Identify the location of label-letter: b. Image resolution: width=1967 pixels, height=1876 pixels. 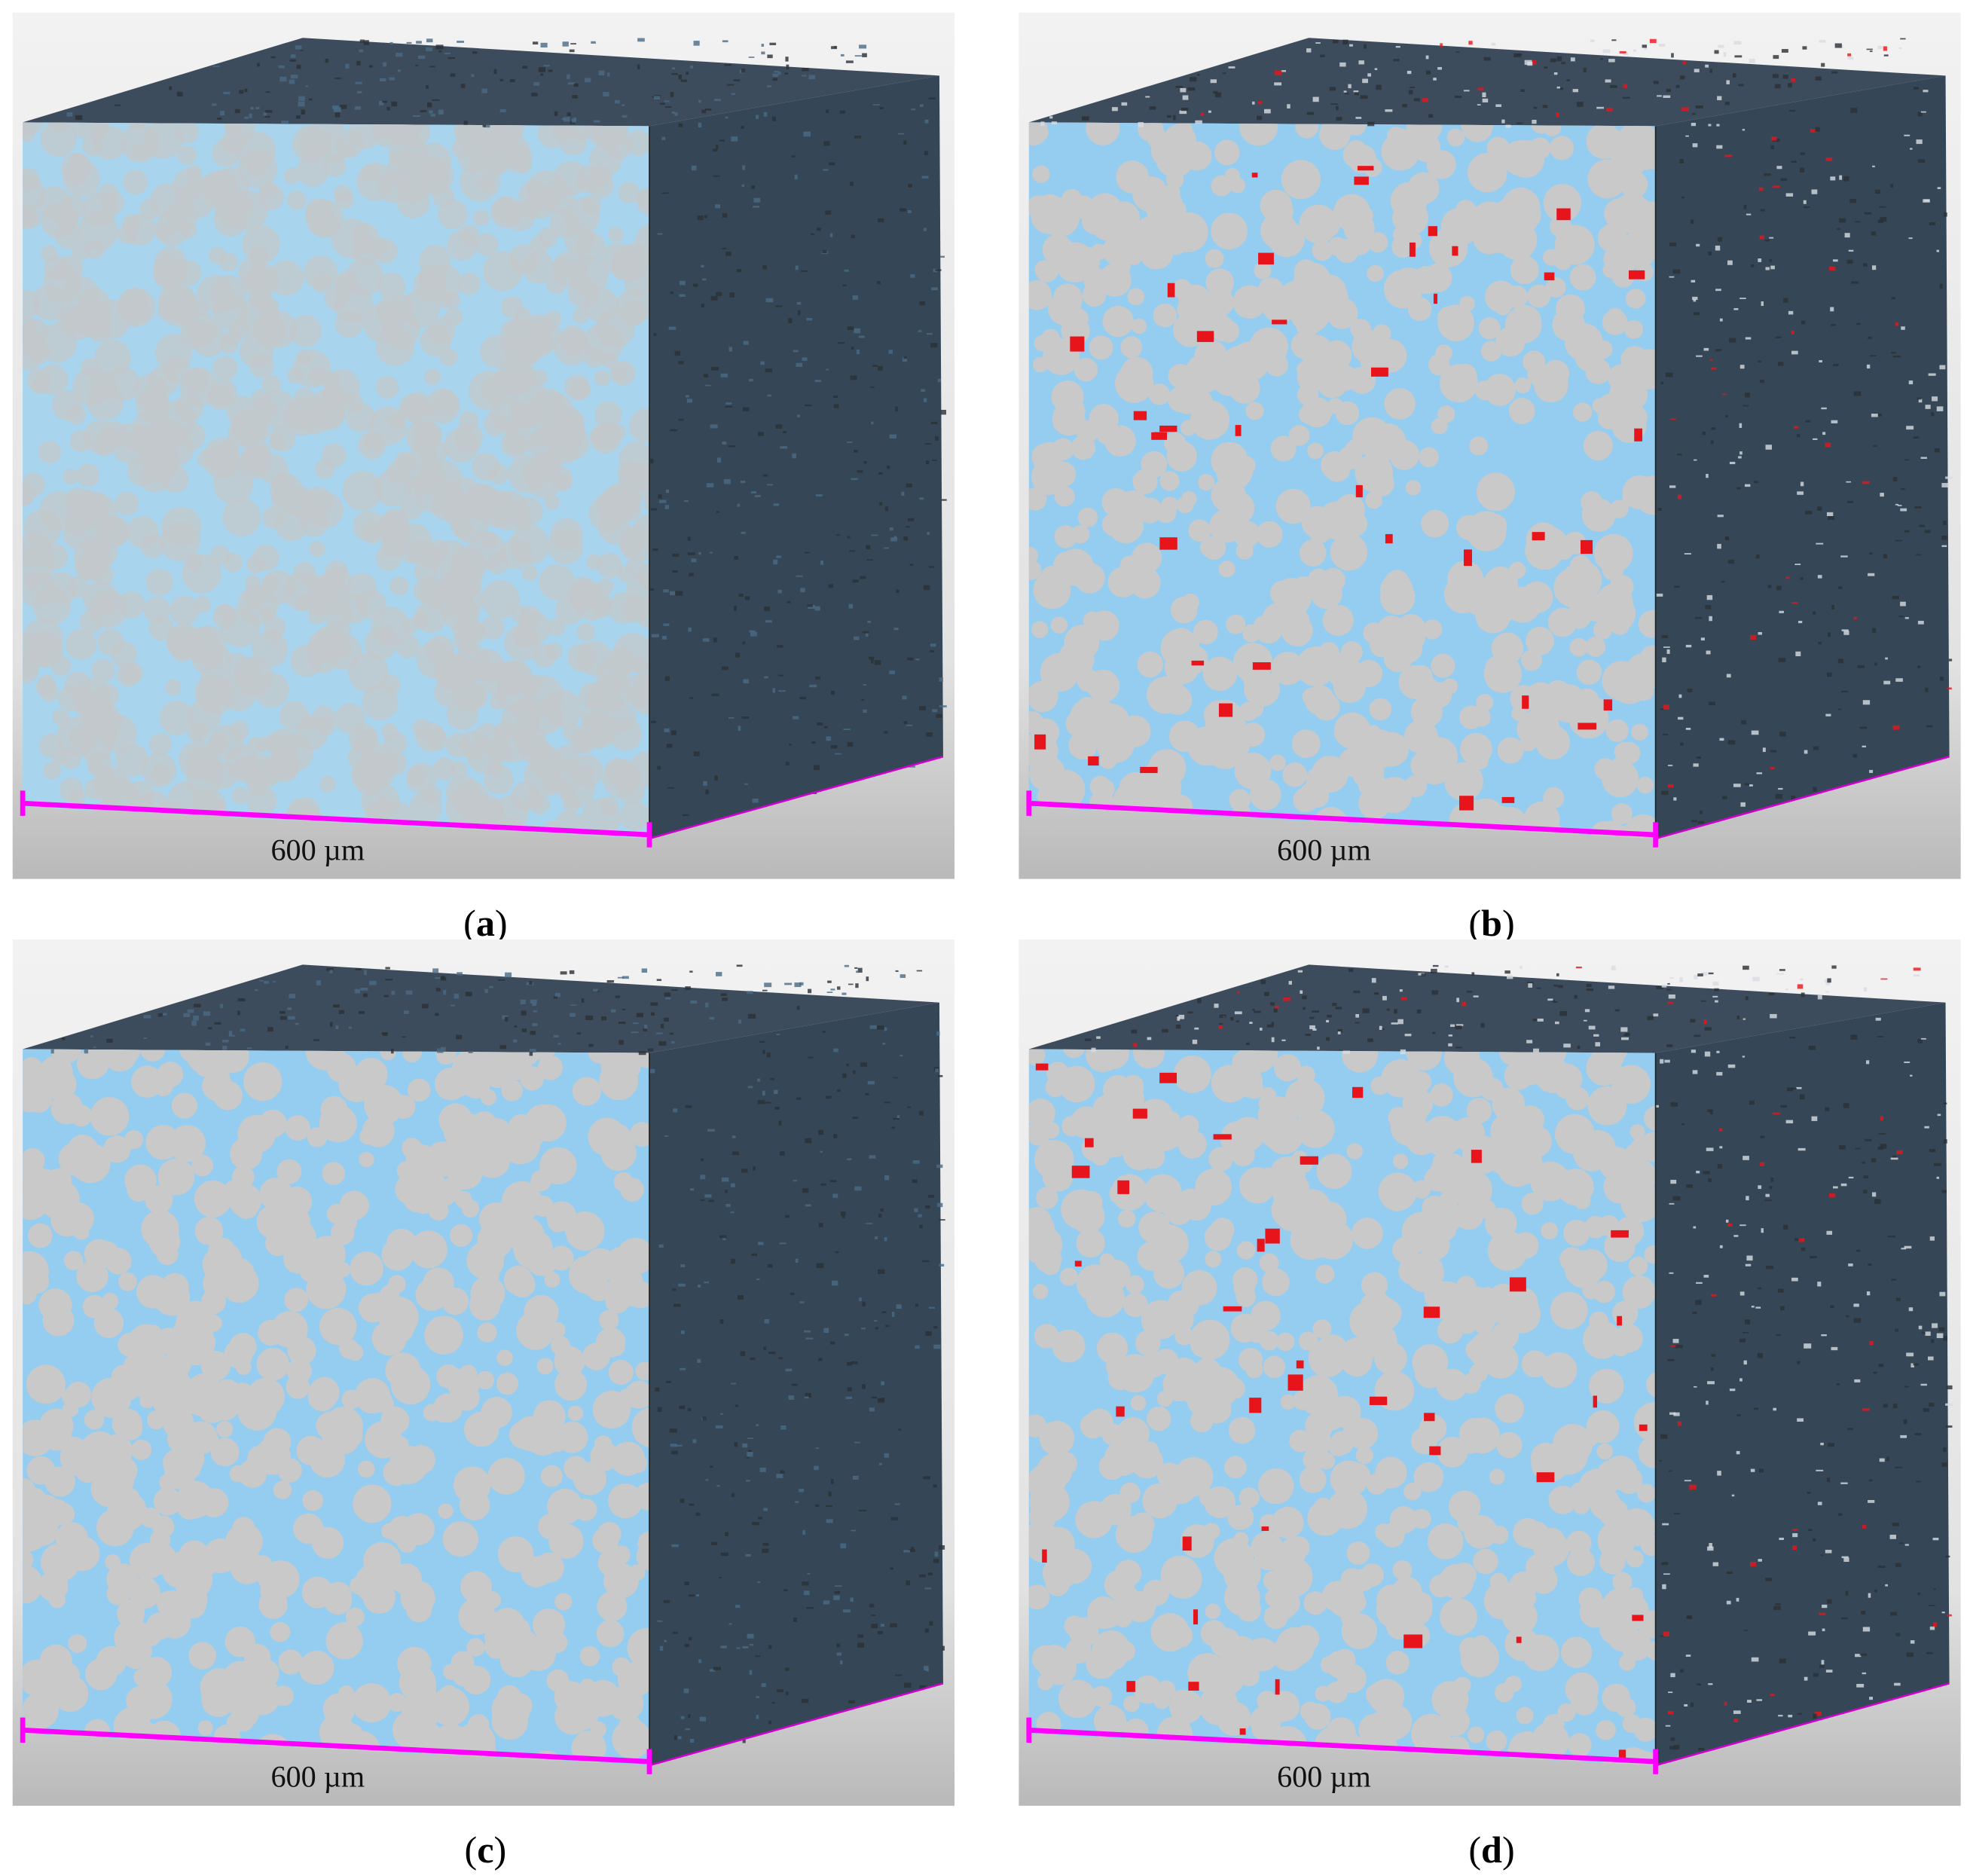
(1491, 923).